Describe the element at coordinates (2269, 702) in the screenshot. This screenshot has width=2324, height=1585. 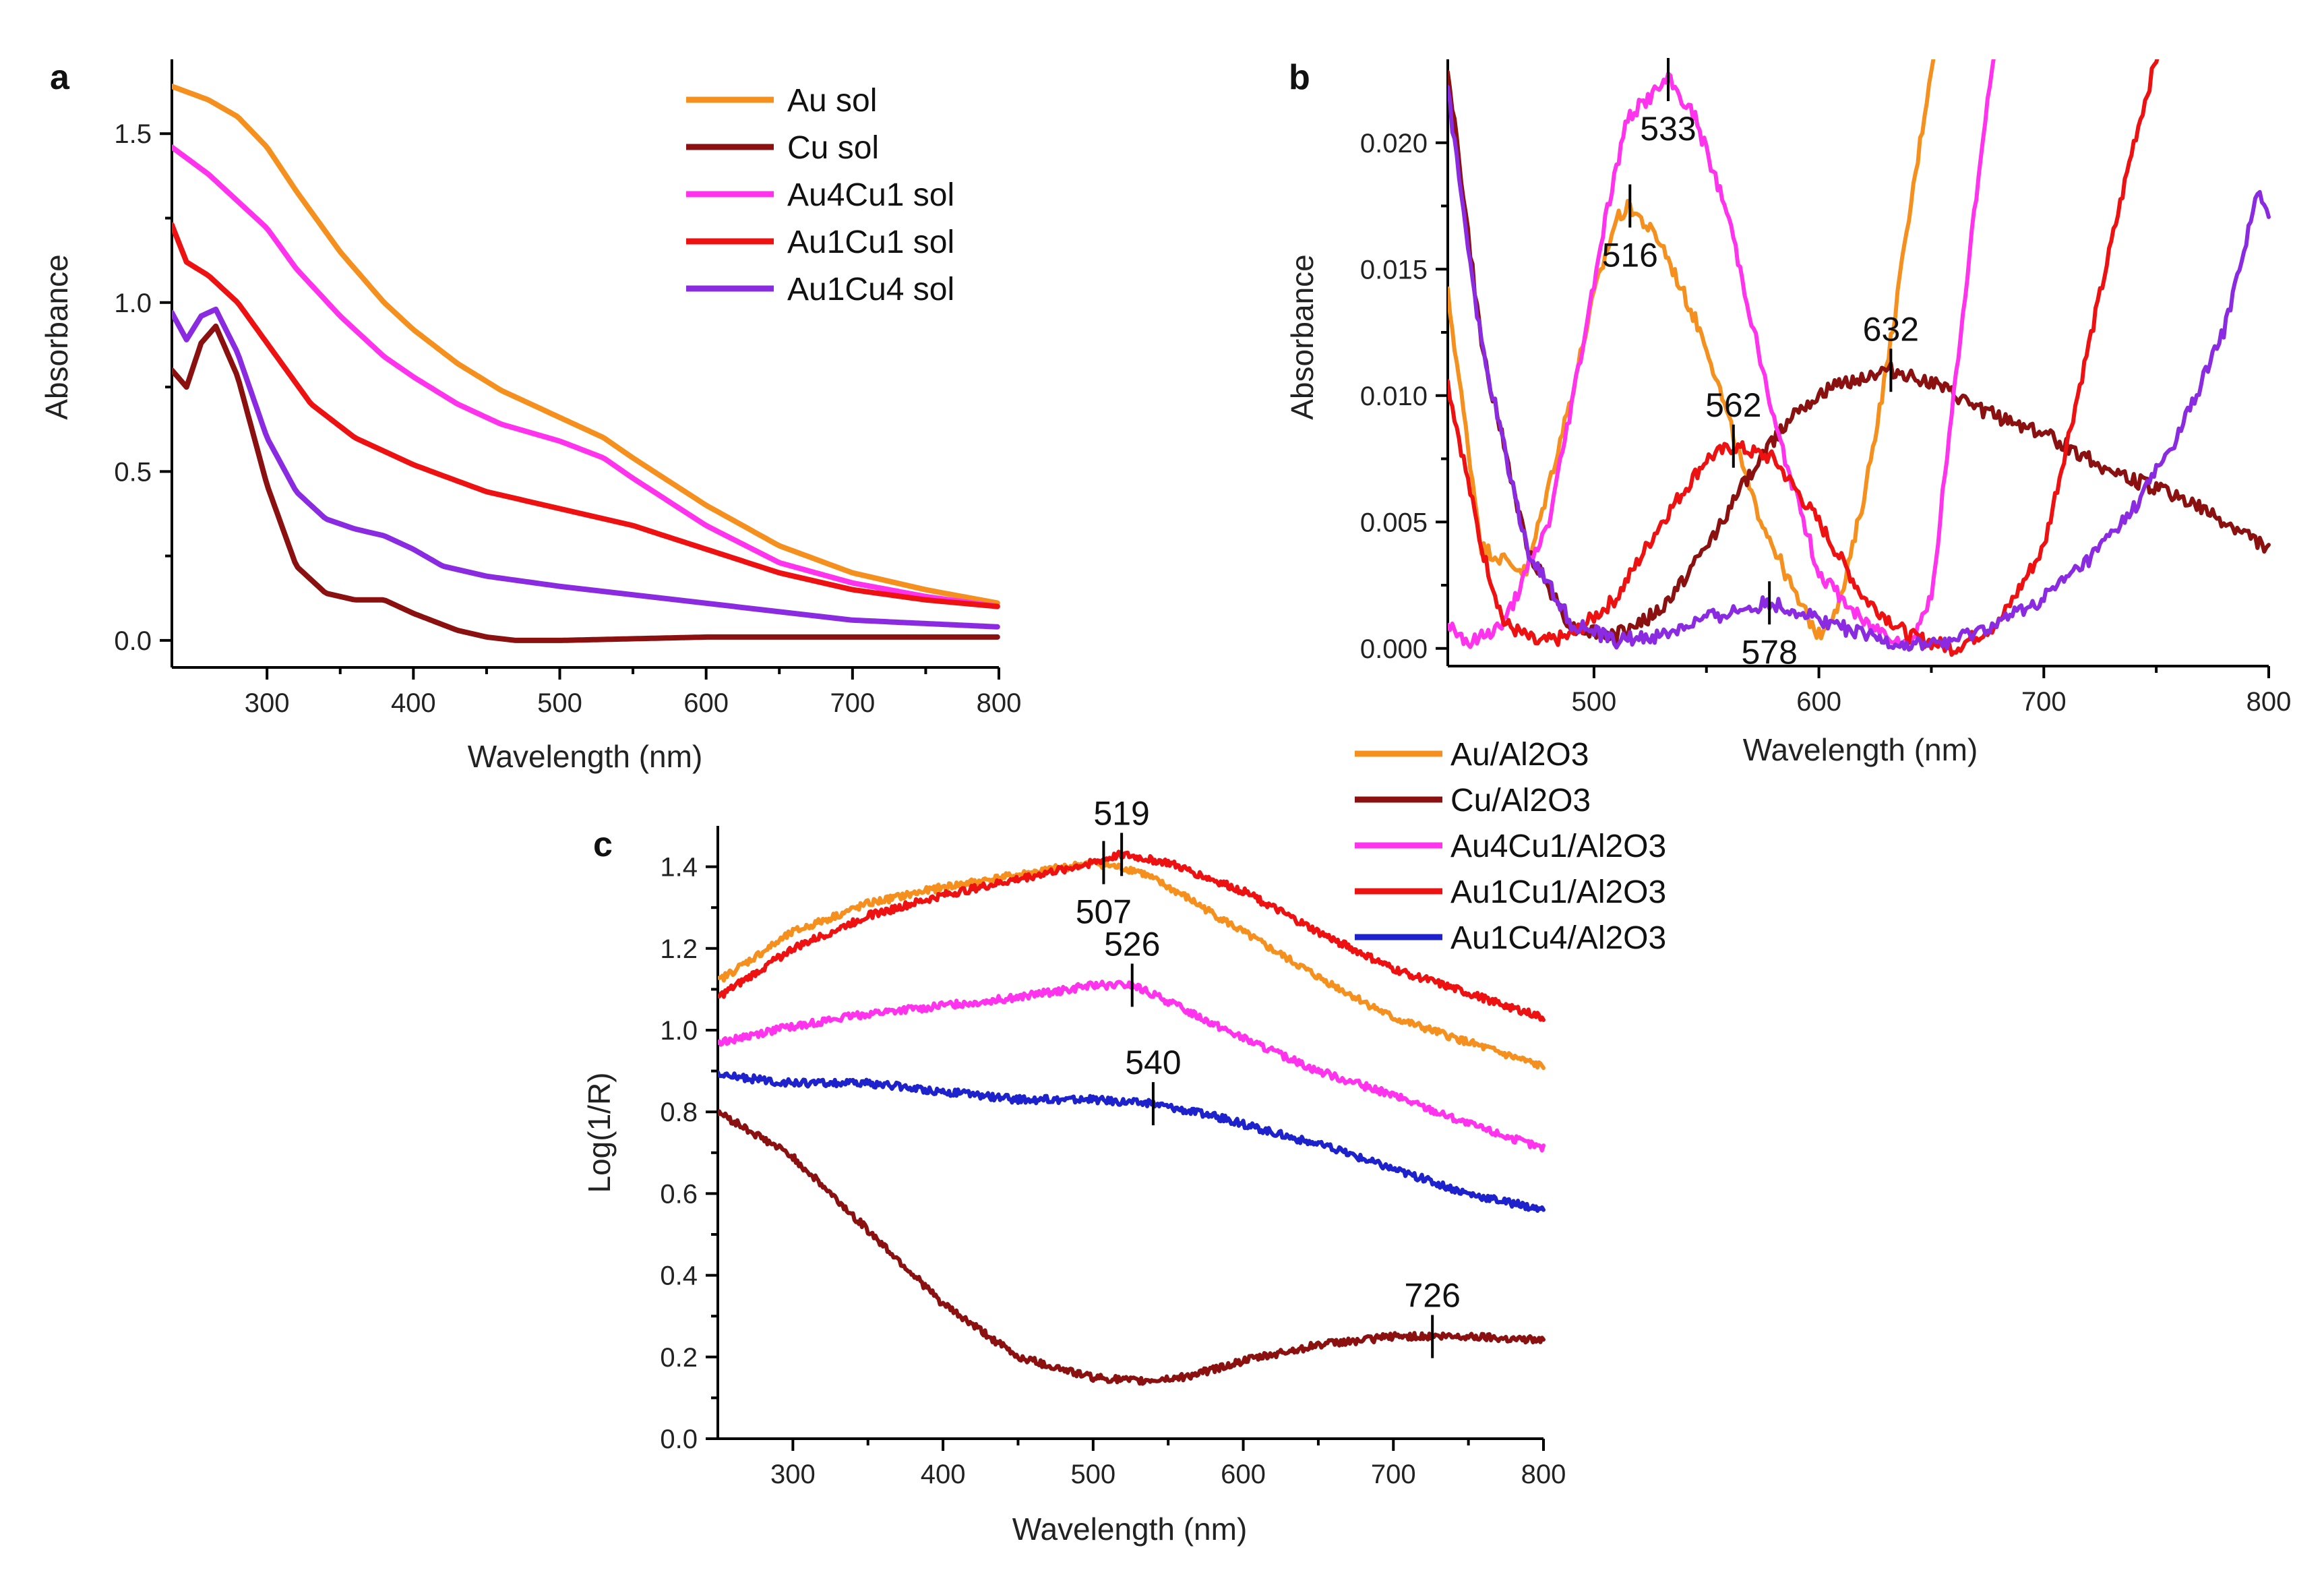
I see `panel-b-xtick-label-800: 800` at that location.